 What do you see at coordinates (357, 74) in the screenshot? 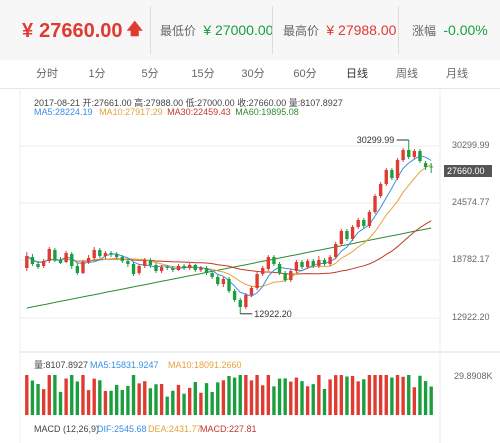
I see `tab-daily: 日线` at bounding box center [357, 74].